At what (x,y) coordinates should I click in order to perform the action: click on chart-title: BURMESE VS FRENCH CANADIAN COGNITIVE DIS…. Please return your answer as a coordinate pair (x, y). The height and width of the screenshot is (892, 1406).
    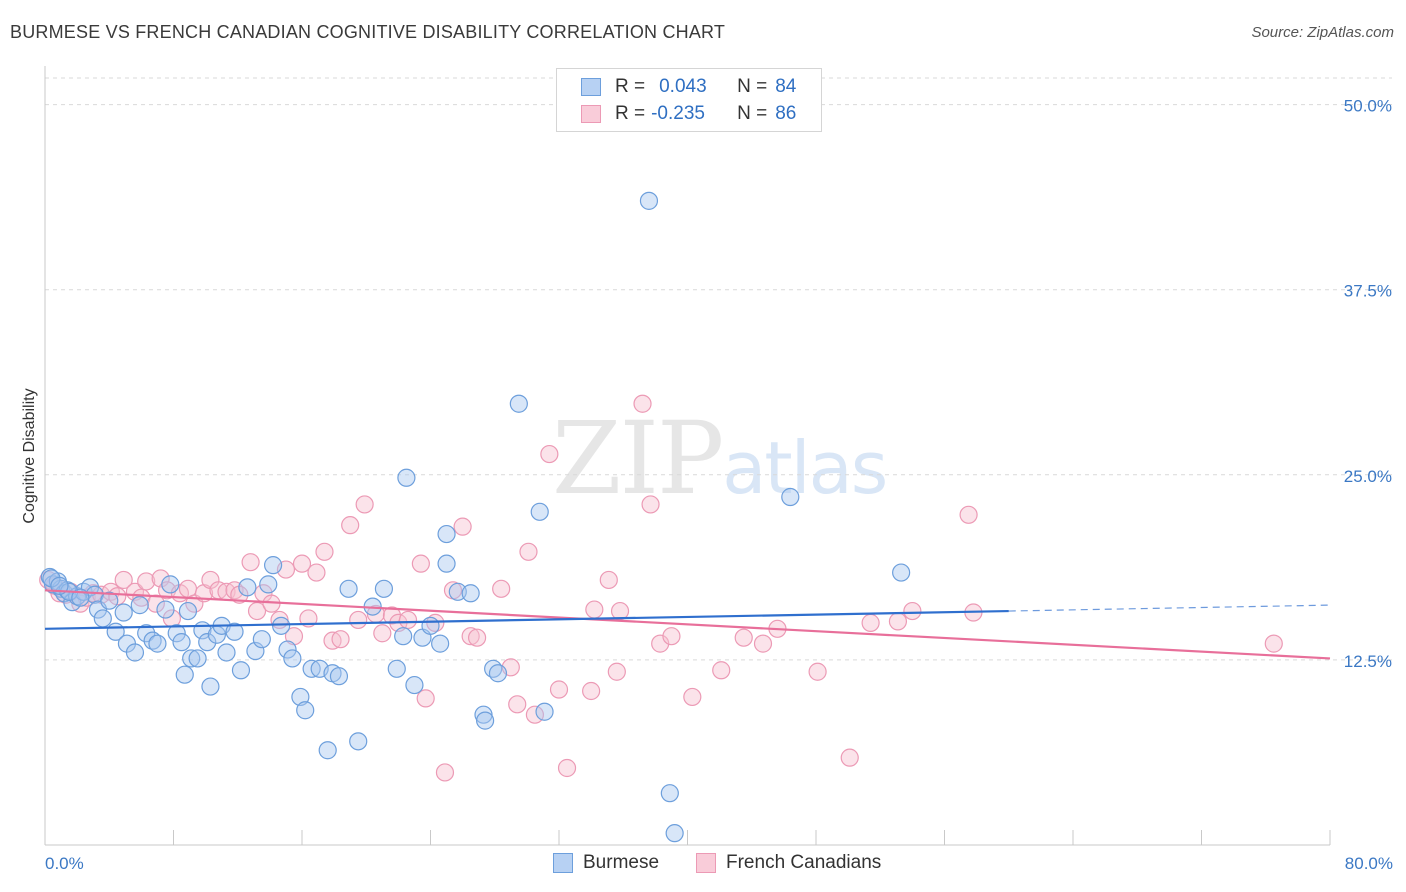
    Looking at the image, I should click on (368, 32).